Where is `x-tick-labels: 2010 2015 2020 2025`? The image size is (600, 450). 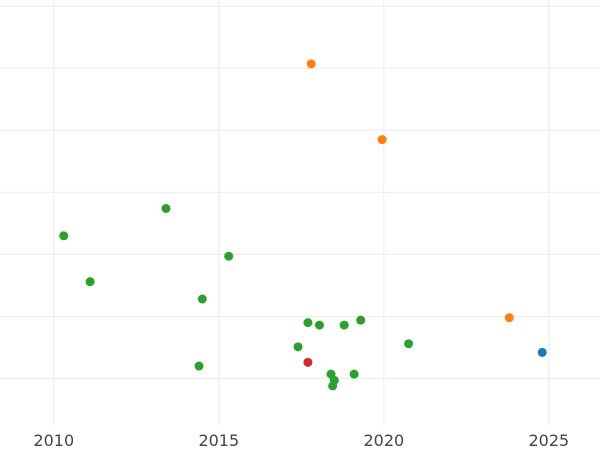 x-tick-labels: 2010 2015 2020 2025 is located at coordinates (301, 440).